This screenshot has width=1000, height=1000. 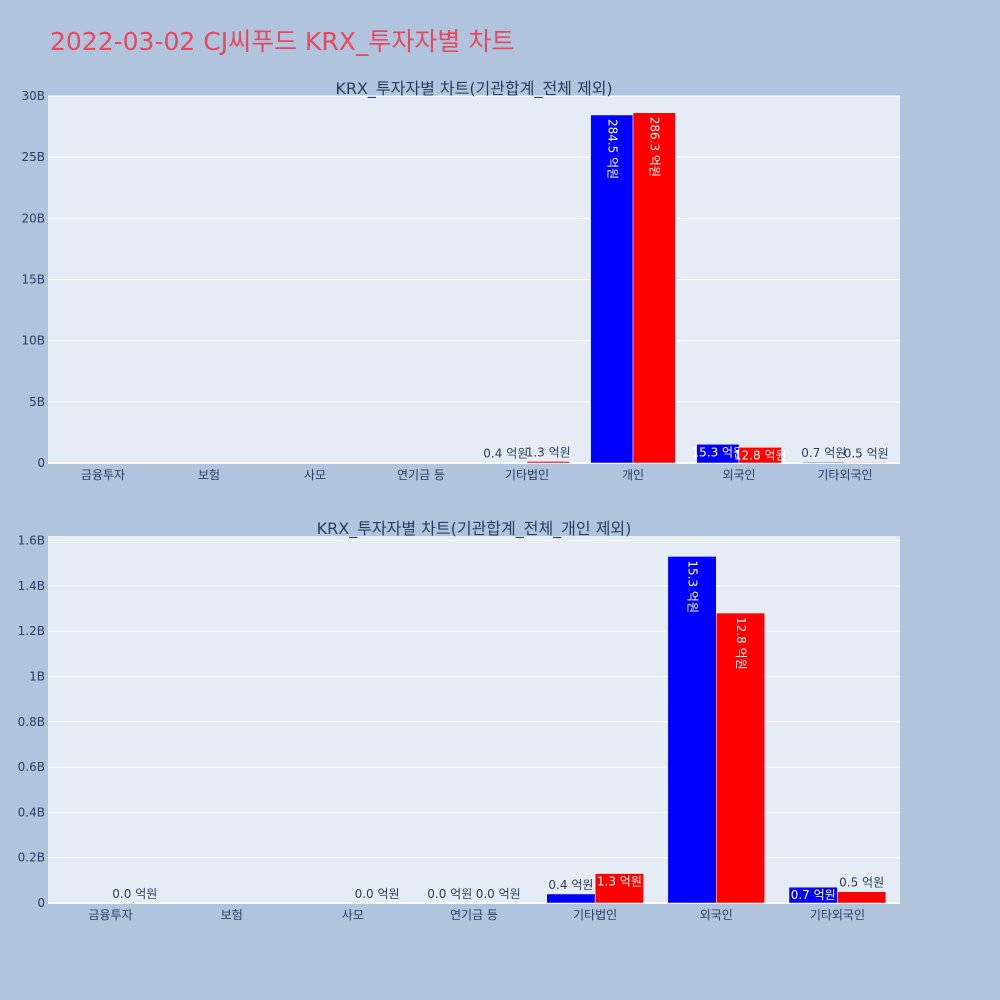 I want to click on y-tick-label: 30B, so click(x=33, y=96).